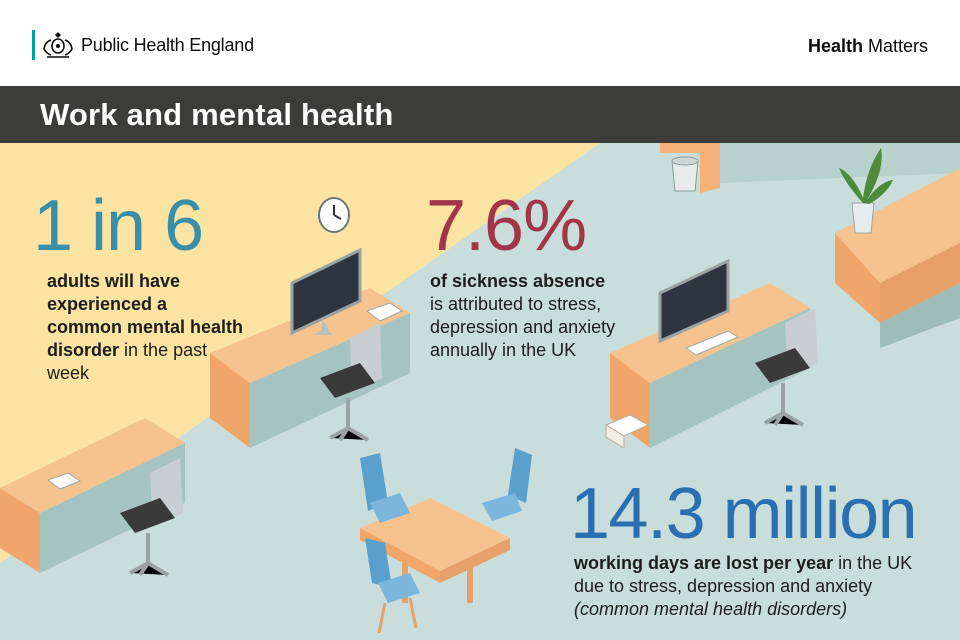 Image resolution: width=960 pixels, height=640 pixels. Describe the element at coordinates (825, 163) in the screenshot. I see `back-wall` at that location.